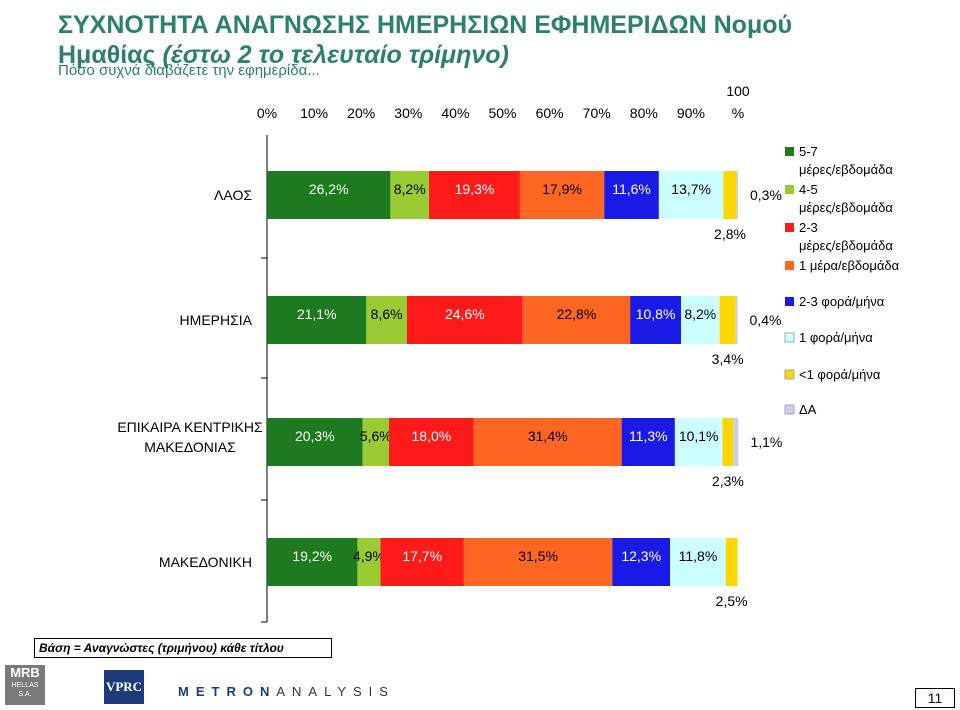 This screenshot has height=710, width=960. I want to click on data-label: 22,8%, so click(577, 314).